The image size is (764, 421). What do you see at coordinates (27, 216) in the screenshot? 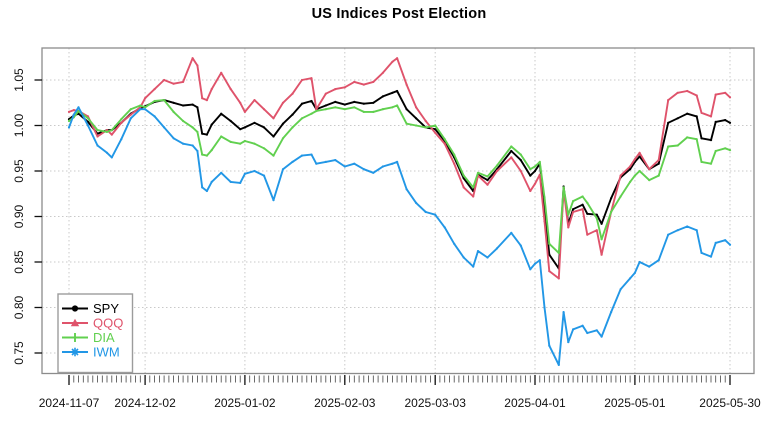
I see `y-axis: 0.75 0.80 0.85 0.90 0.95 1.00 1.05` at bounding box center [27, 216].